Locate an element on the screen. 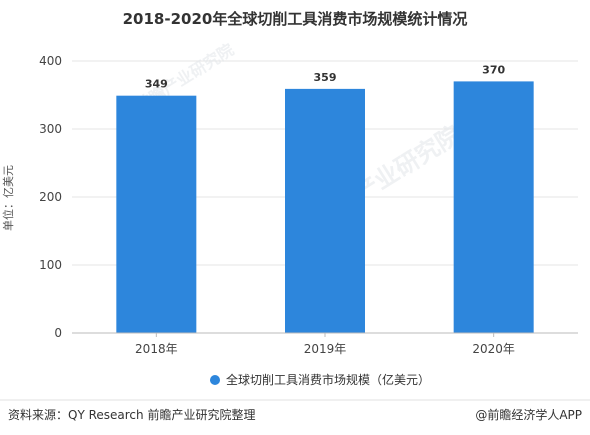 Image resolution: width=590 pixels, height=435 pixels. y-tick-label: 100 is located at coordinates (50, 265).